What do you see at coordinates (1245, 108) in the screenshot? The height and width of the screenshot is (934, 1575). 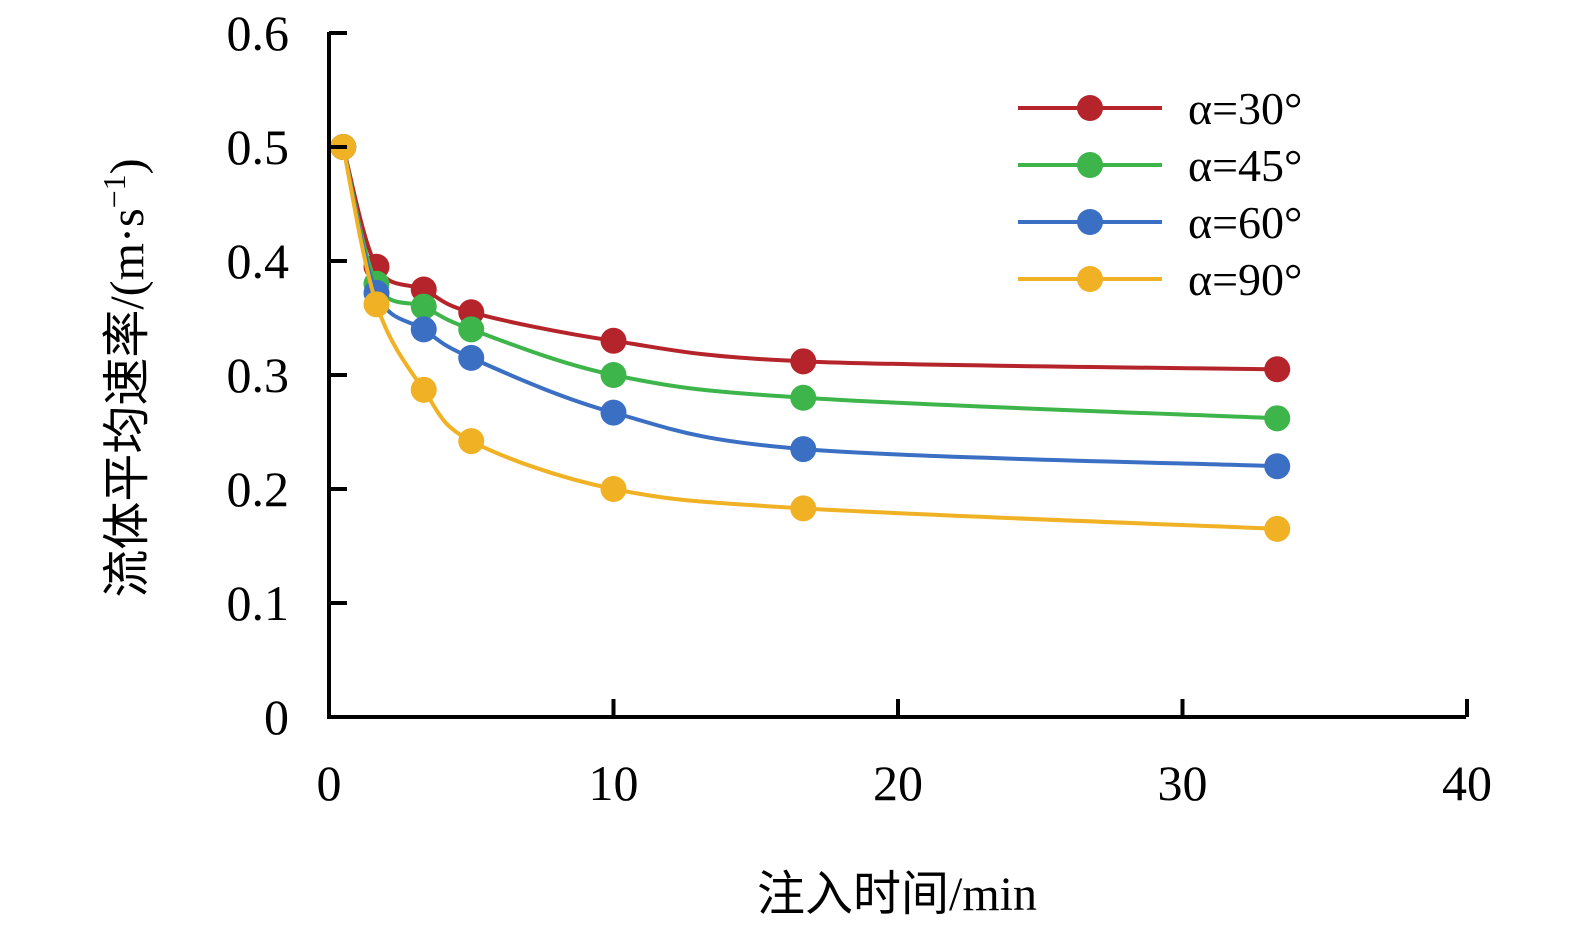 I see `legend-label: α=30°` at bounding box center [1245, 108].